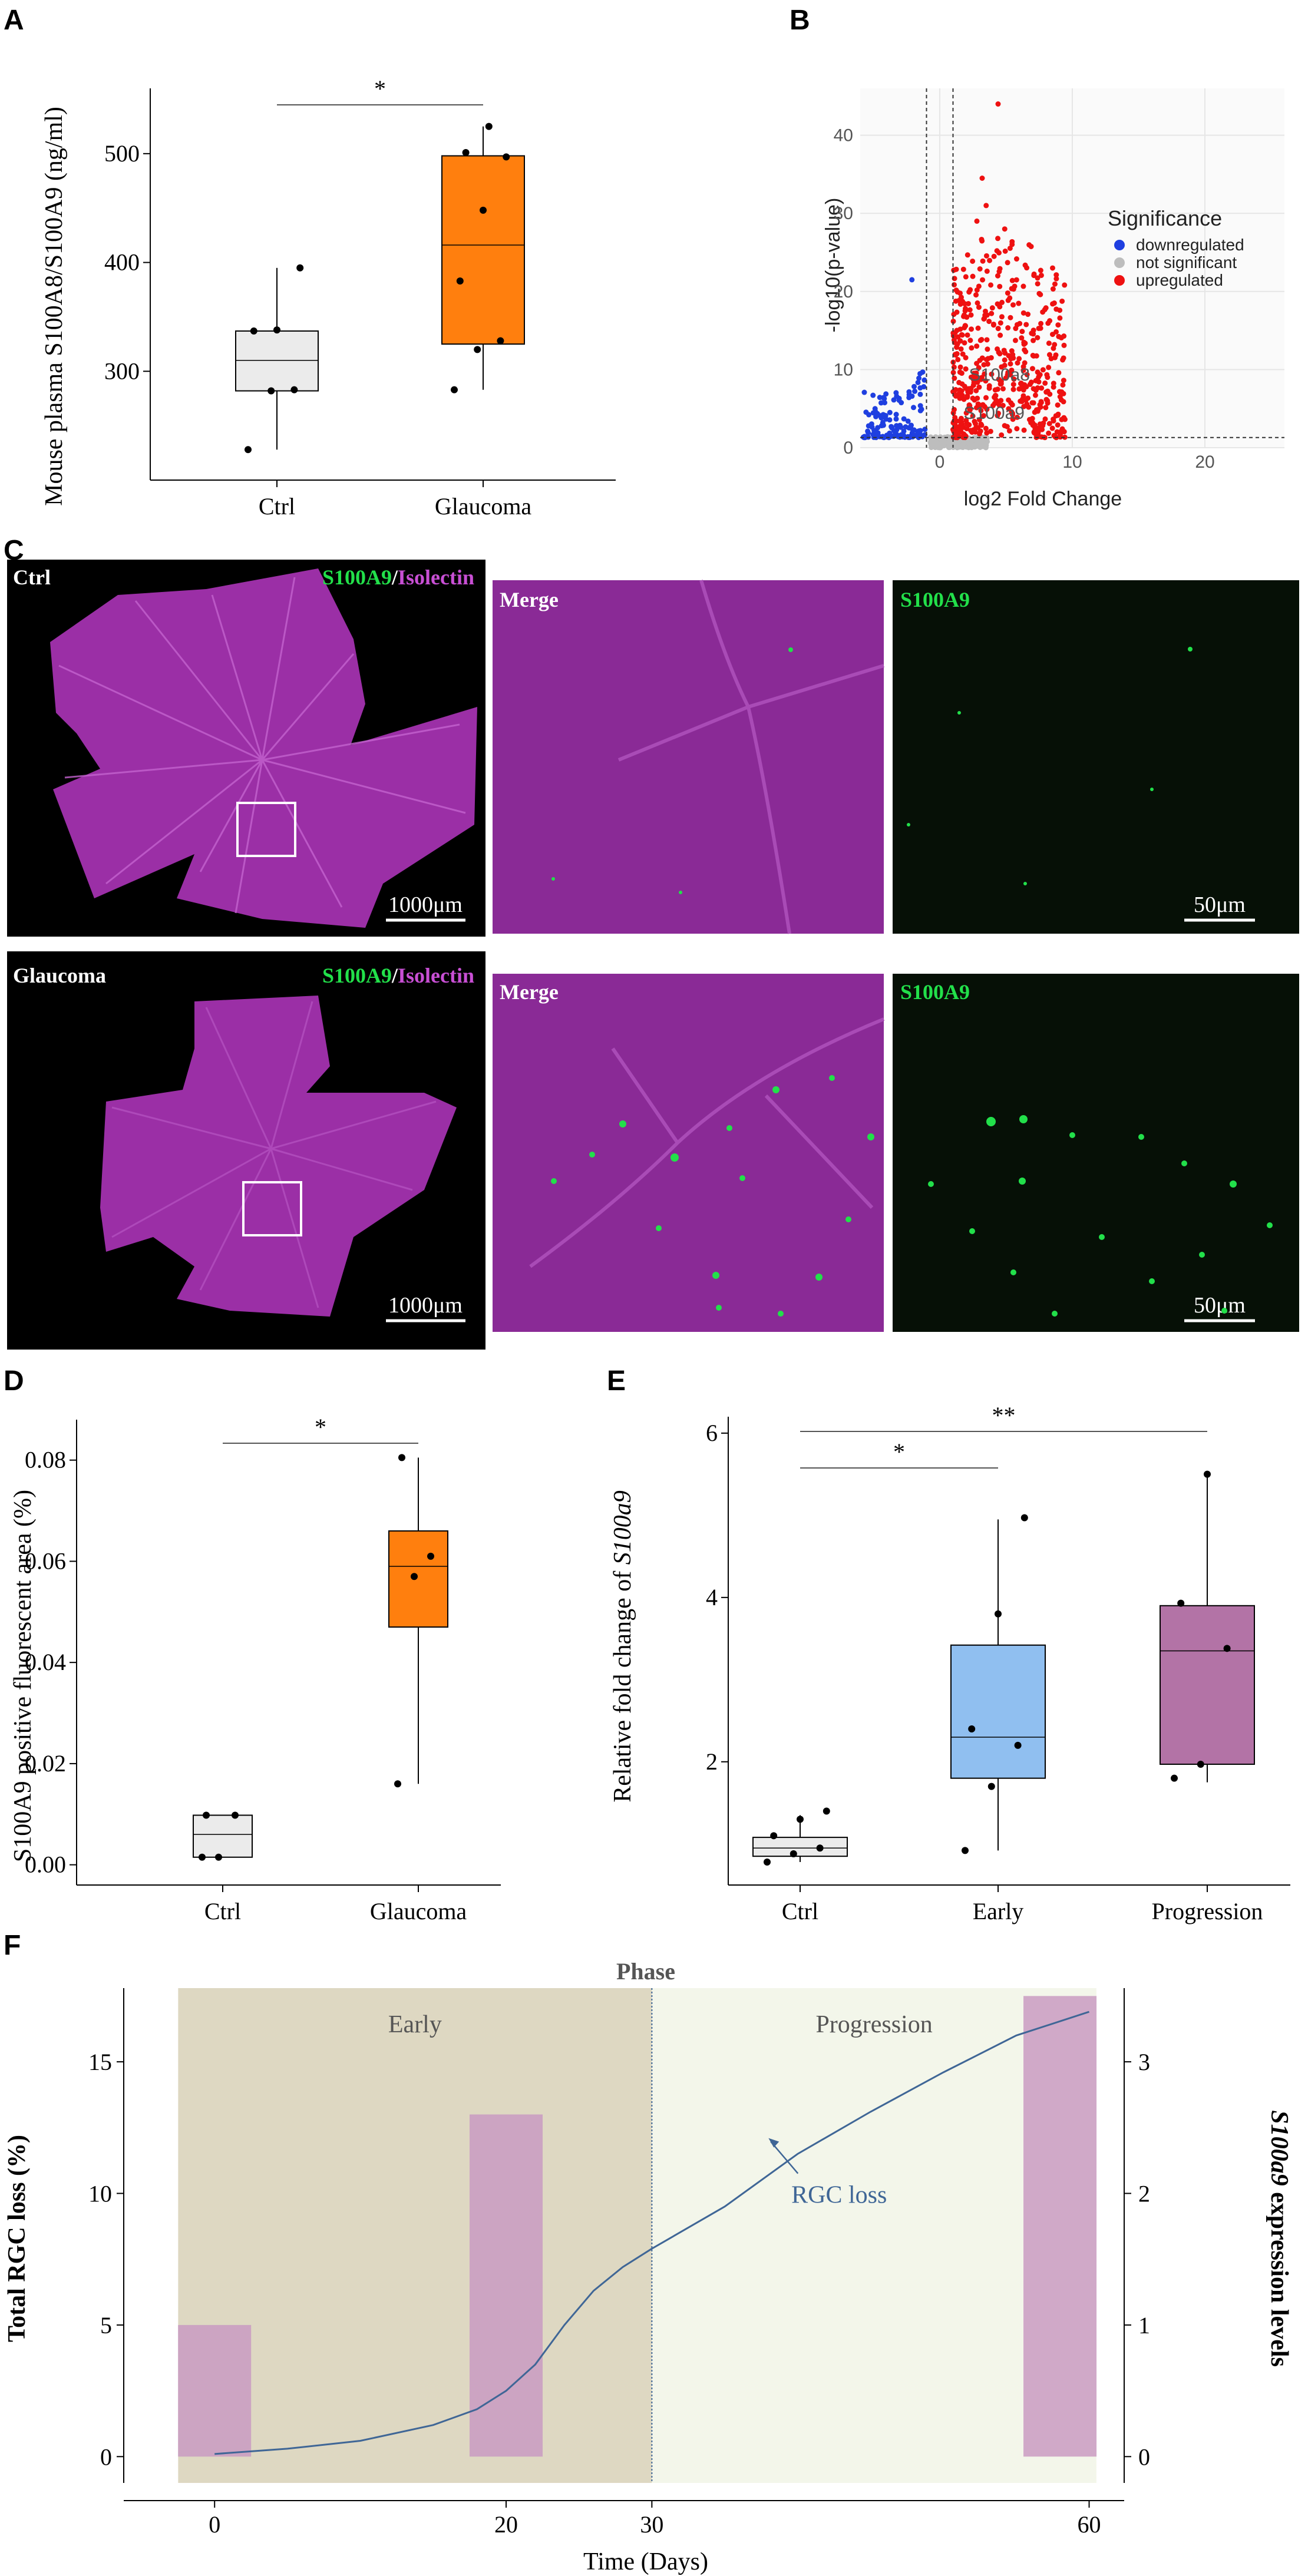  I want to click on glaucoma-s100a9-image, so click(1096, 1153).